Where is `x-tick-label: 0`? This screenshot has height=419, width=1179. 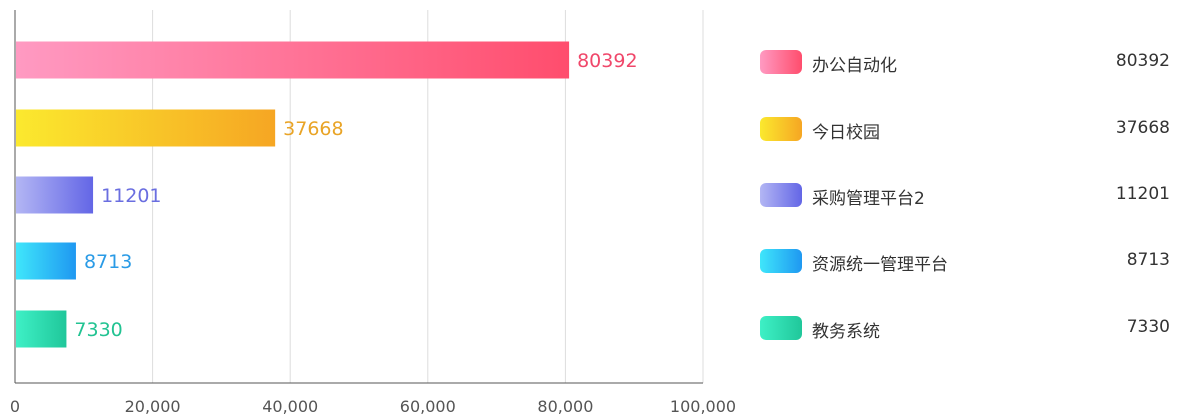
x-tick-label: 0 is located at coordinates (15, 406).